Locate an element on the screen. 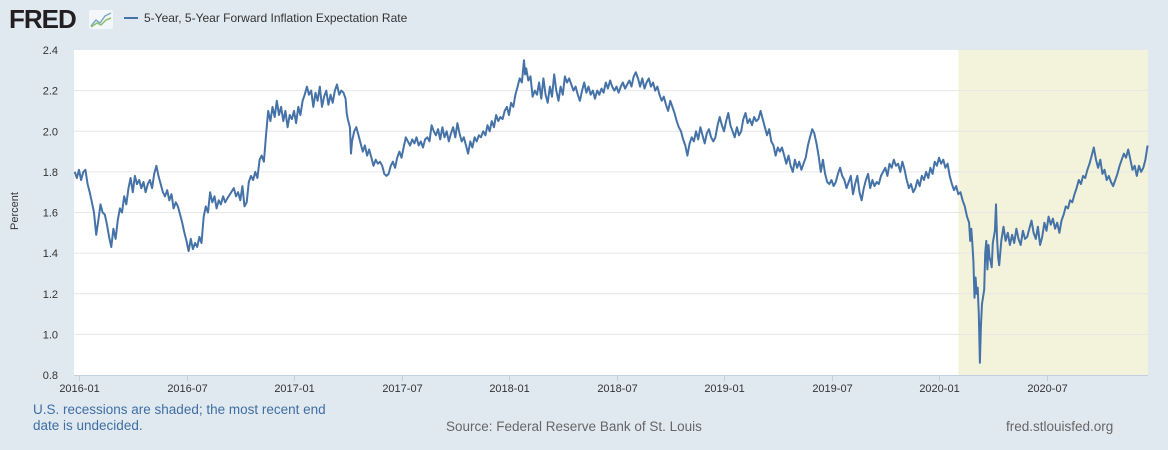  fred-logo: FRED is located at coordinates (43, 19).